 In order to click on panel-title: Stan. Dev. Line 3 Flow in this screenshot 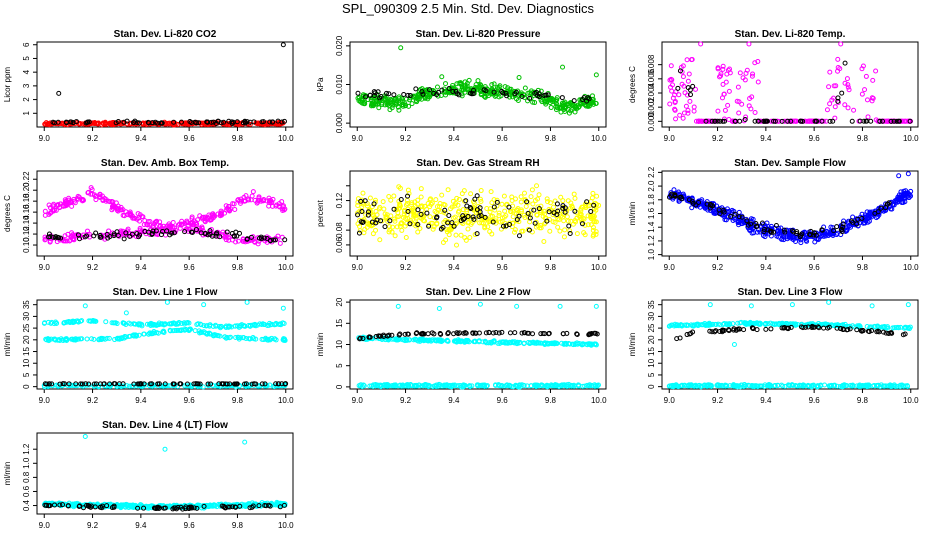, I will do `click(790, 292)`.